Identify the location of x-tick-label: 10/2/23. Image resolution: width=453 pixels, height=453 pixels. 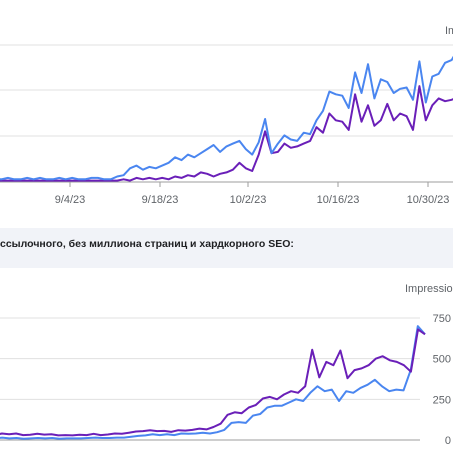
(248, 200).